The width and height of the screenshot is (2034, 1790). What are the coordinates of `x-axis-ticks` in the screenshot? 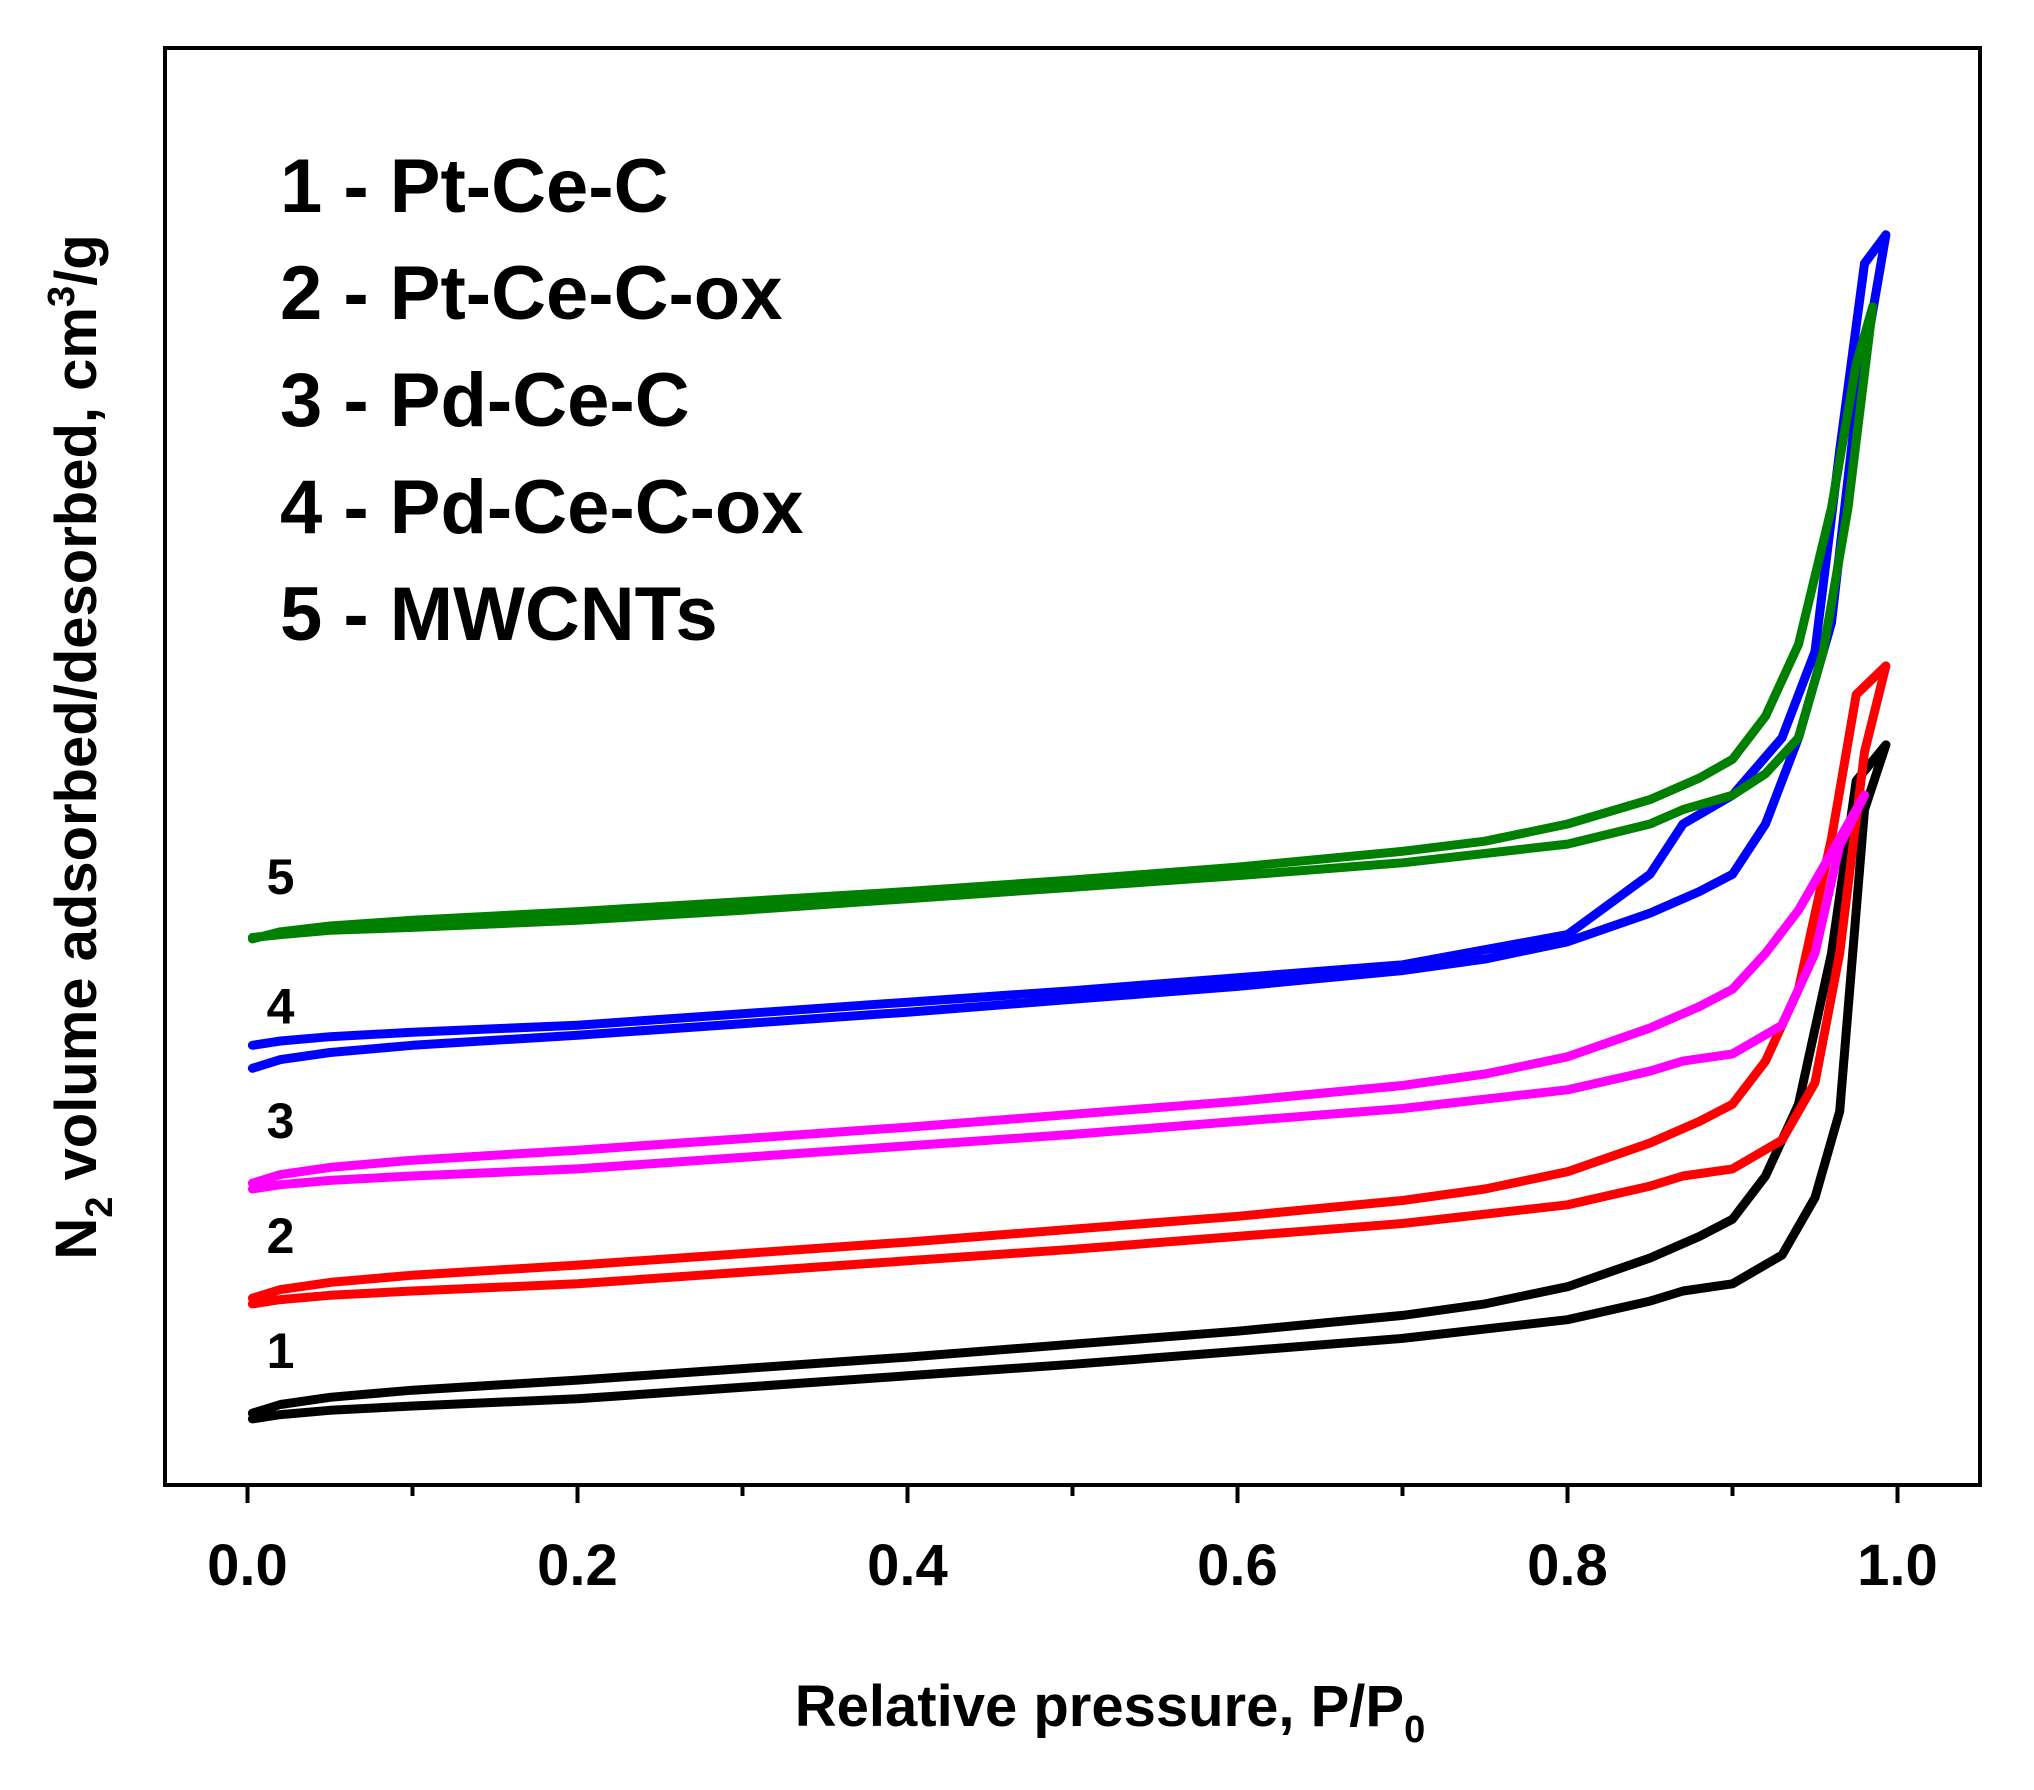 It's located at (1072, 1494).